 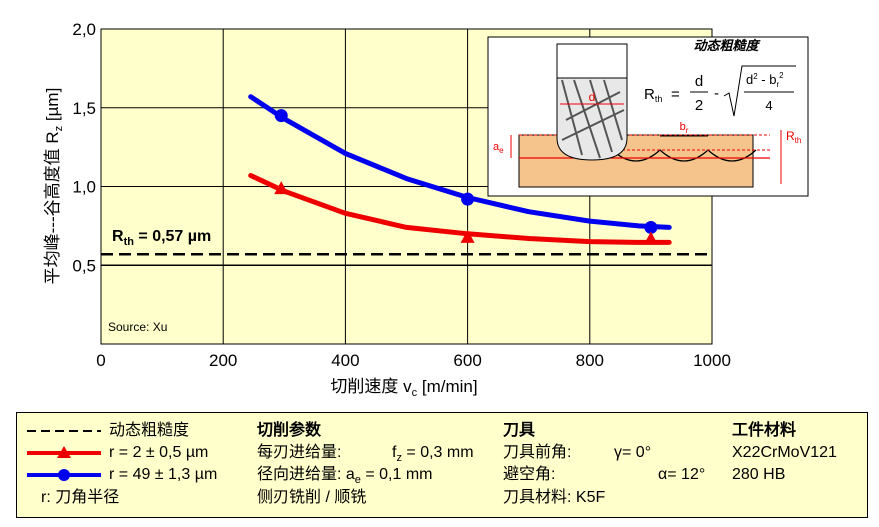 What do you see at coordinates (590, 360) in the screenshot?
I see `x-tick-label-4: 800` at bounding box center [590, 360].